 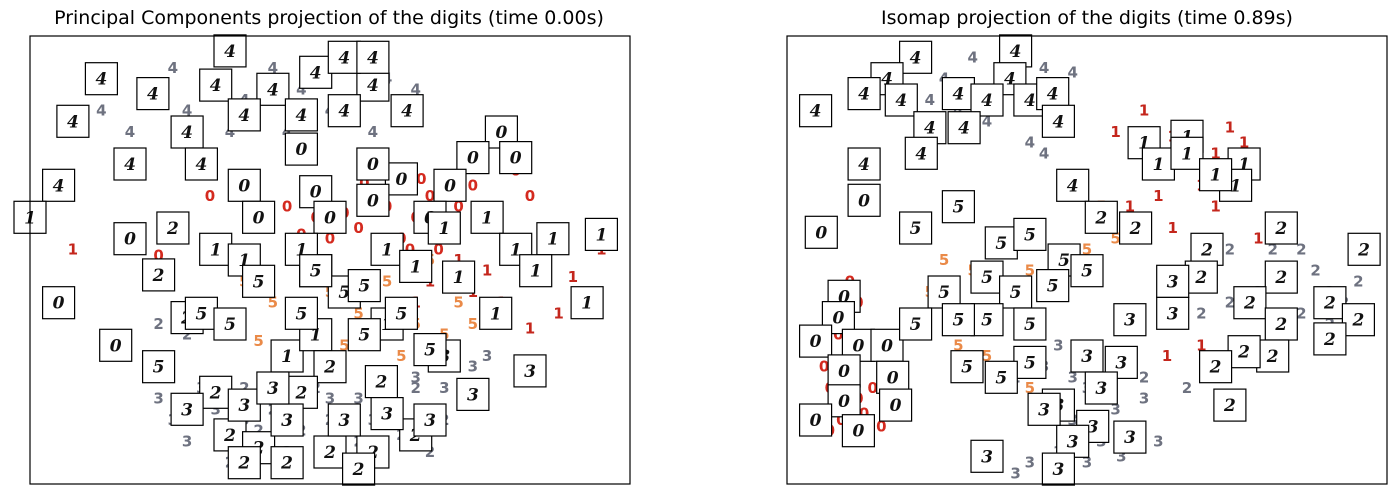 What do you see at coordinates (401, 356) in the screenshot?
I see `digit-label-point: 5` at bounding box center [401, 356].